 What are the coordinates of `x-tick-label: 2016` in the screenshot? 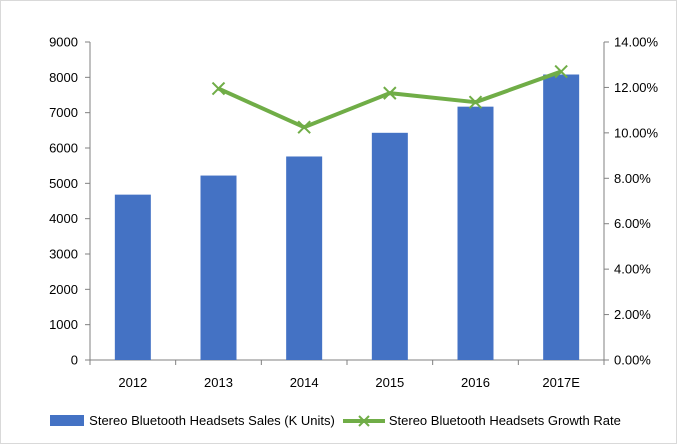 It's located at (475, 382).